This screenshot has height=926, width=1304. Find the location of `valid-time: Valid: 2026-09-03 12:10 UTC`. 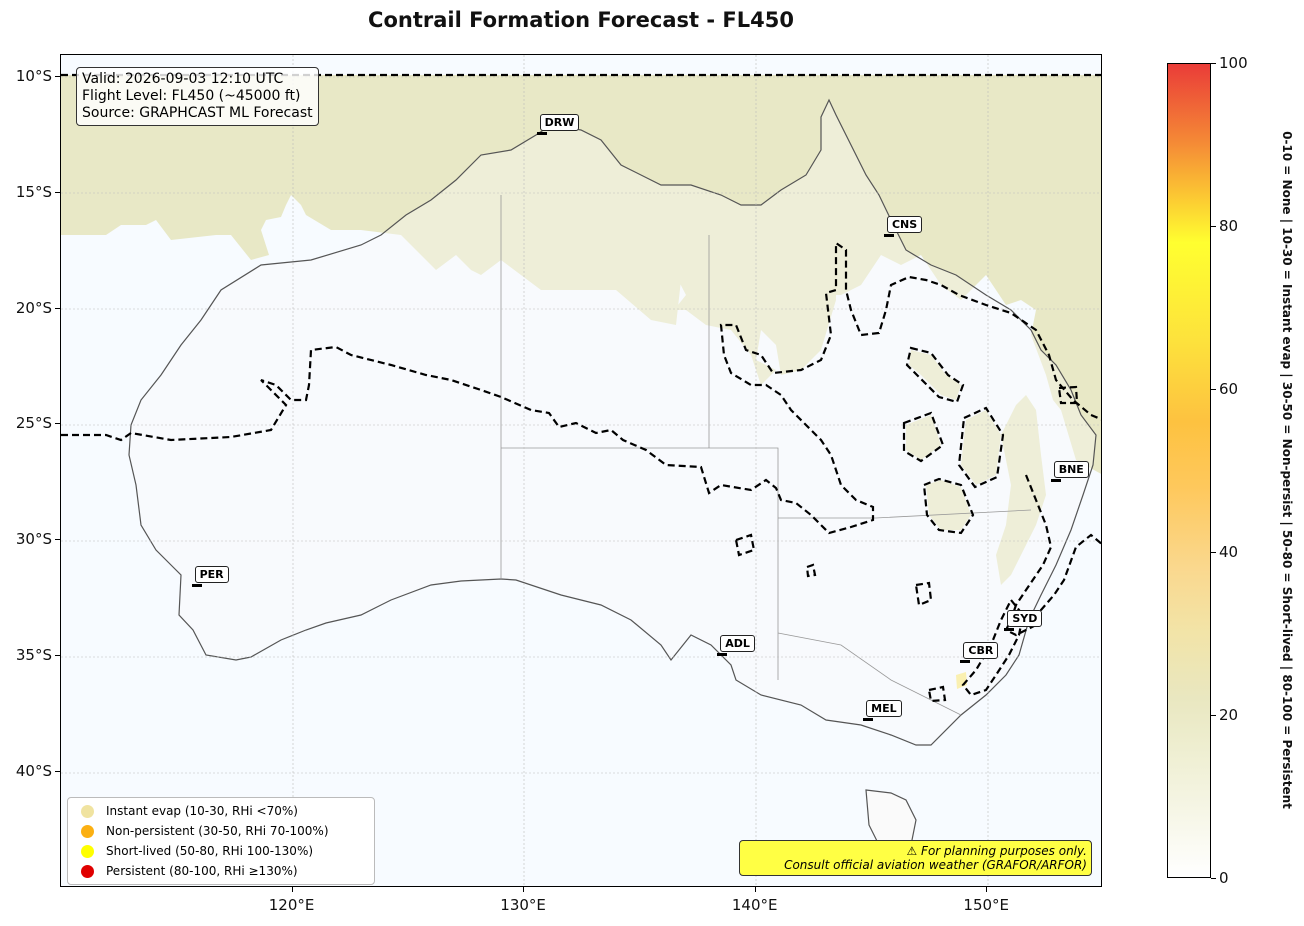

valid-time: Valid: 2026-09-03 12:10 UTC is located at coordinates (183, 79).